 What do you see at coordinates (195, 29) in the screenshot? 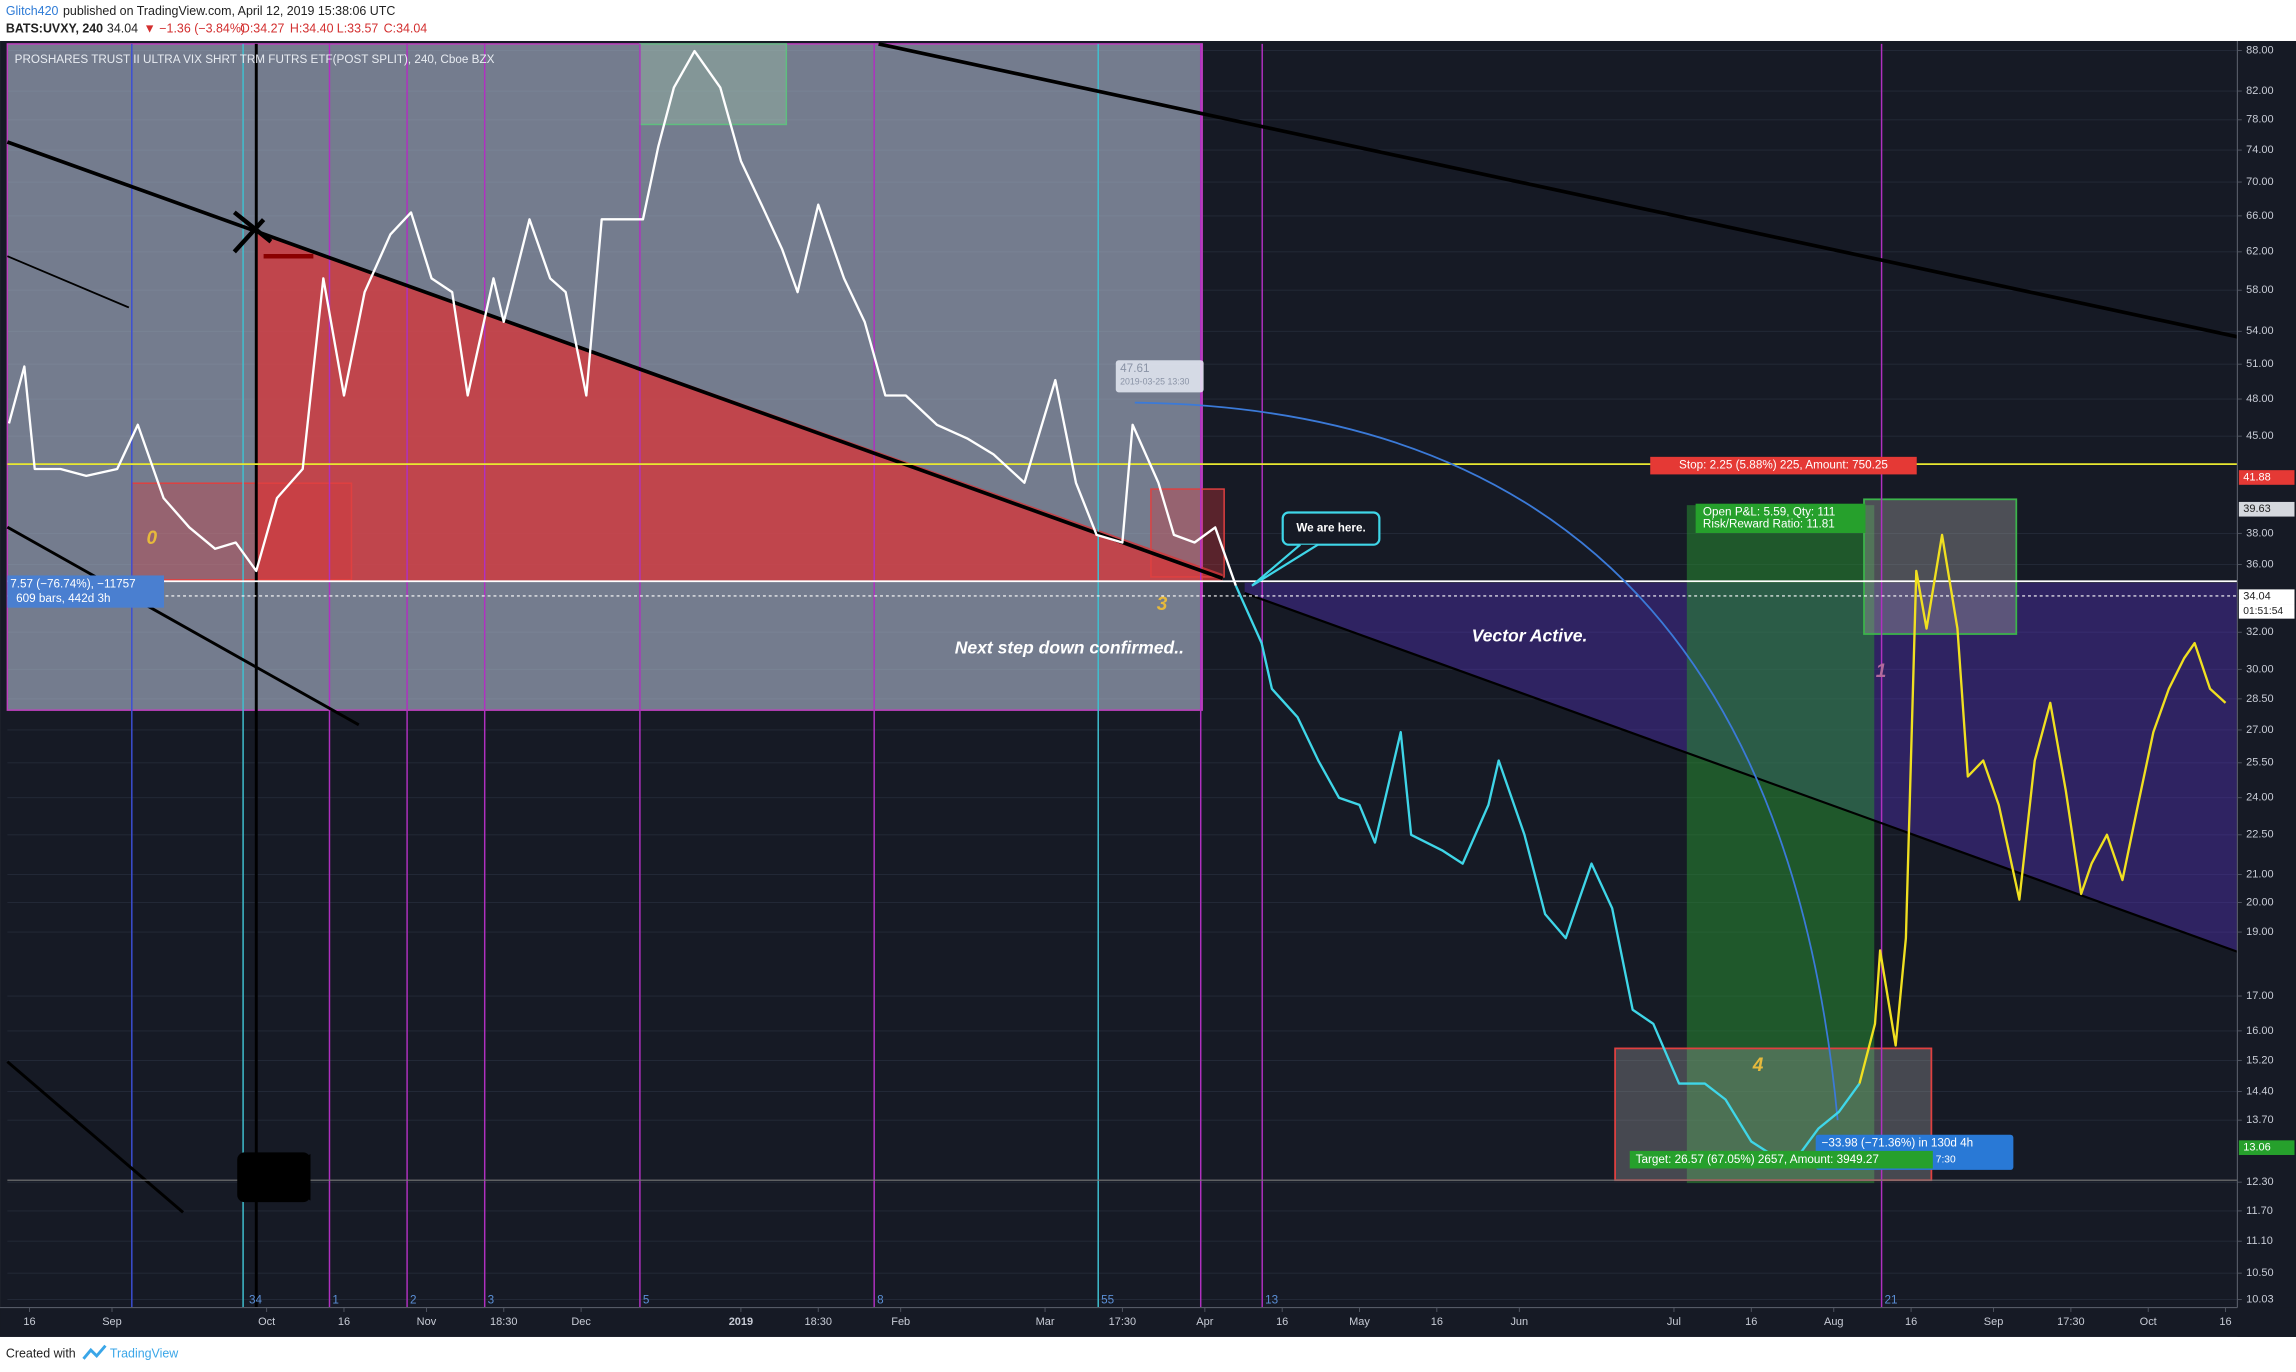
I see `change: ▼ −1.36 (−3.84%)` at bounding box center [195, 29].